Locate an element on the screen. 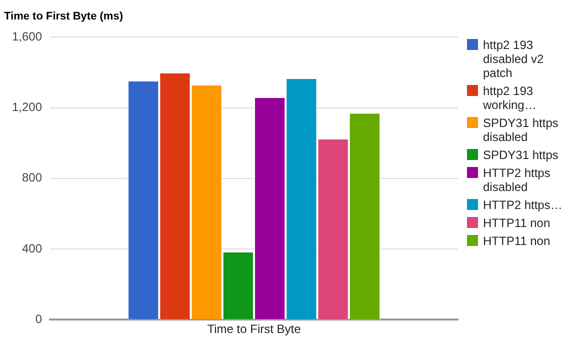 This screenshot has width=576, height=346. legend-label: HTTP2 https disabled is located at coordinates (517, 180).